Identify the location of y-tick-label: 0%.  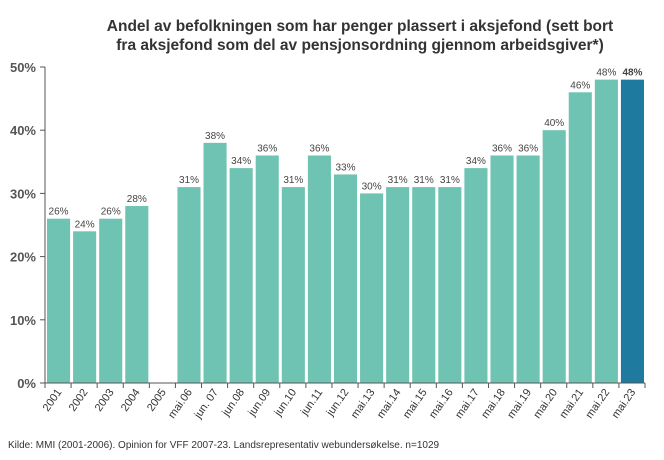
(26, 383).